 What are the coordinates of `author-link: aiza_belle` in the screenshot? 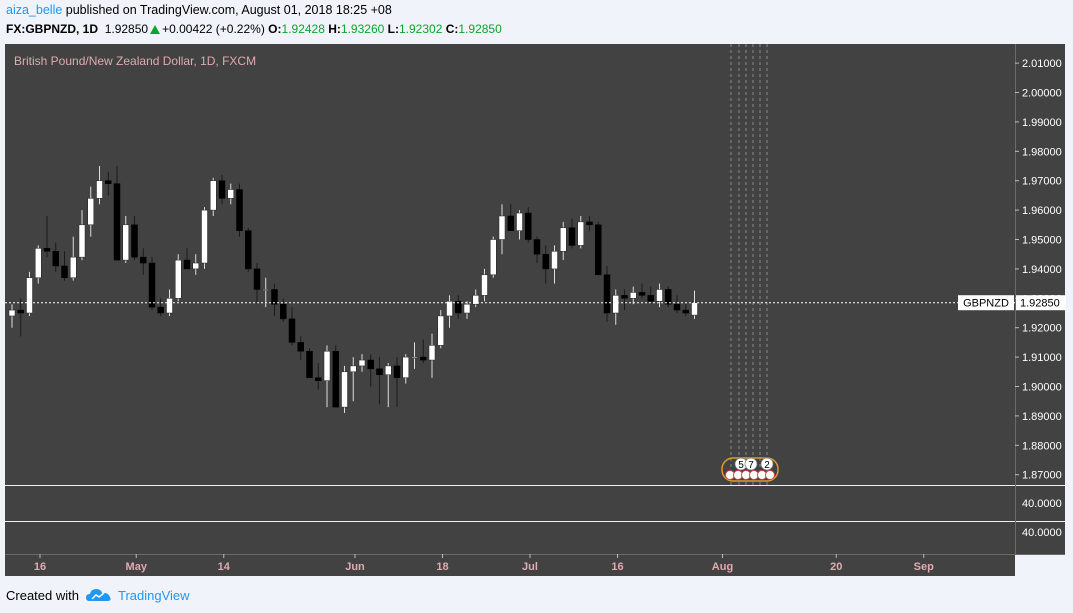 It's located at (34, 10).